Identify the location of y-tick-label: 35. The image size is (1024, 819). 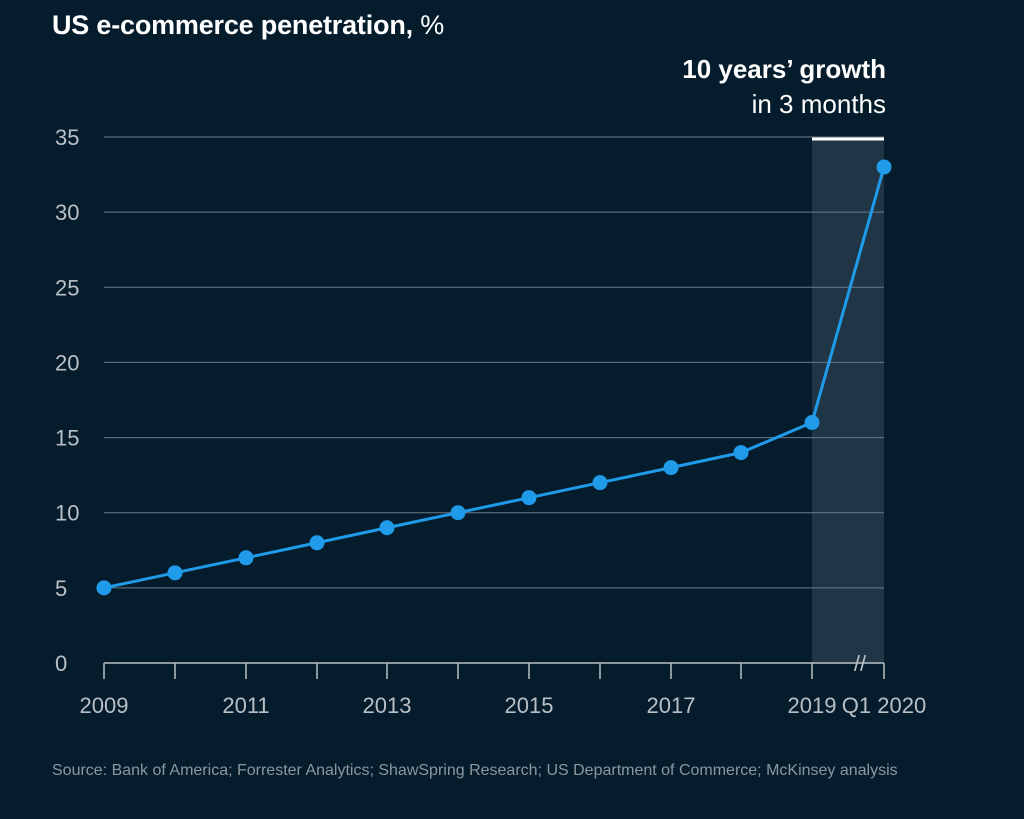
(67, 137).